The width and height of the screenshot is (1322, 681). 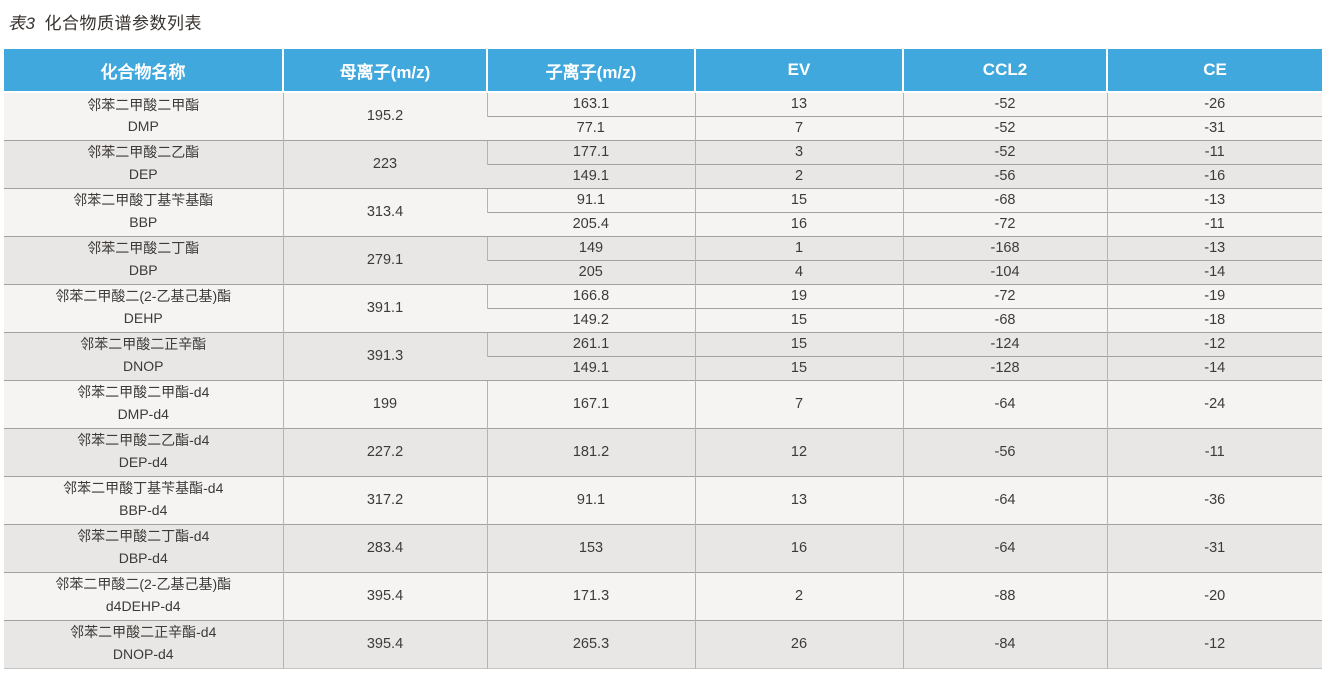 I want to click on compound-name-cell: 邻苯二甲酸丁基苄基酯-d4 BBP-d4, so click(x=143, y=499).